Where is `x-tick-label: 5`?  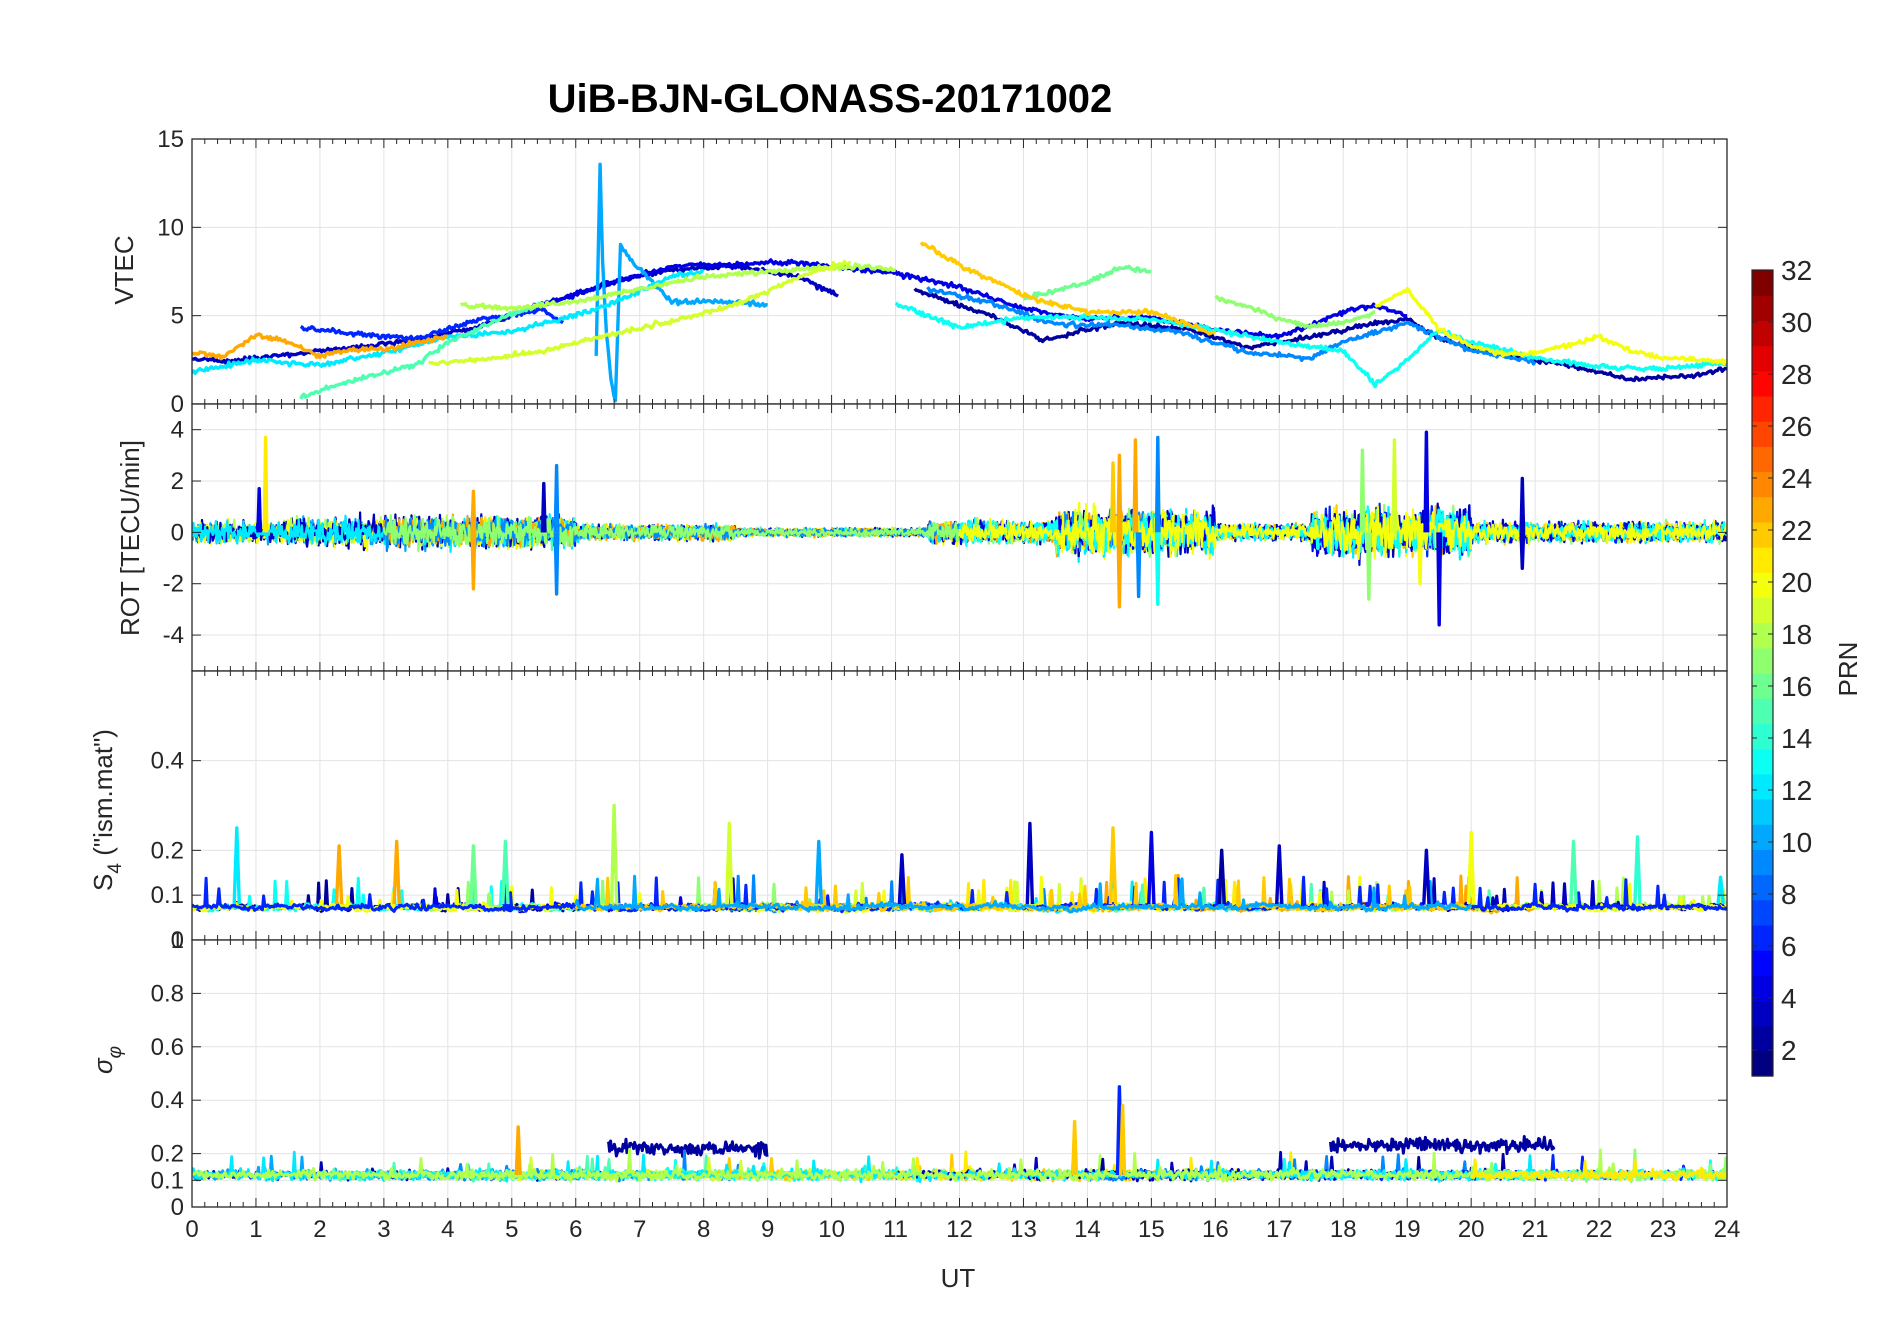 x-tick-label: 5 is located at coordinates (511, 1229).